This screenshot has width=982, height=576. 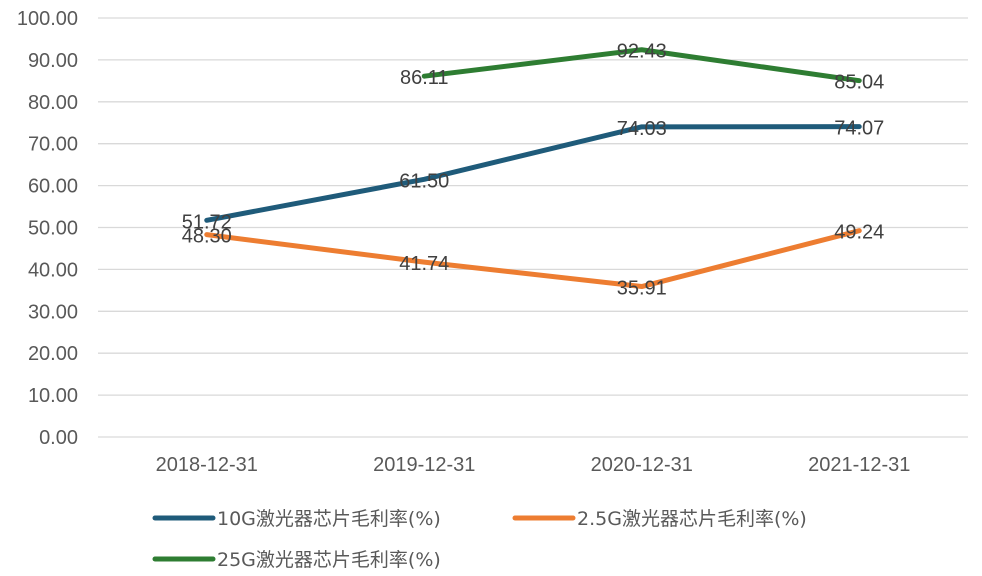 I want to click on legend-item: 25G激光器芯片毛利率(%), so click(x=296, y=560).